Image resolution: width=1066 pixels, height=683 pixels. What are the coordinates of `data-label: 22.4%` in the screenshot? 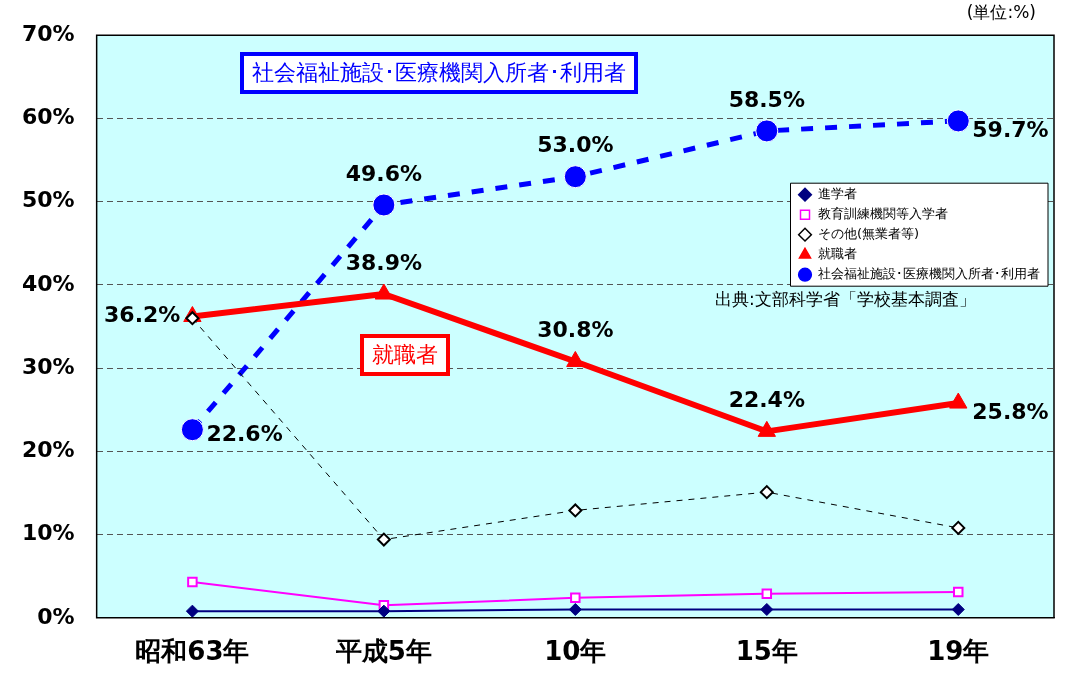 It's located at (766, 400).